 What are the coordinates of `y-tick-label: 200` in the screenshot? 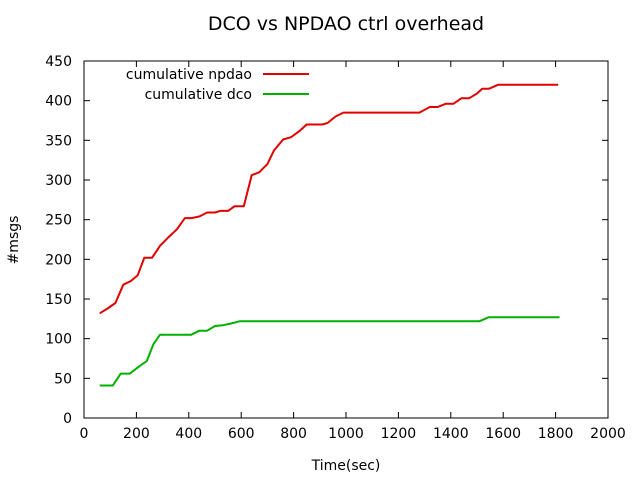 It's located at (58, 260).